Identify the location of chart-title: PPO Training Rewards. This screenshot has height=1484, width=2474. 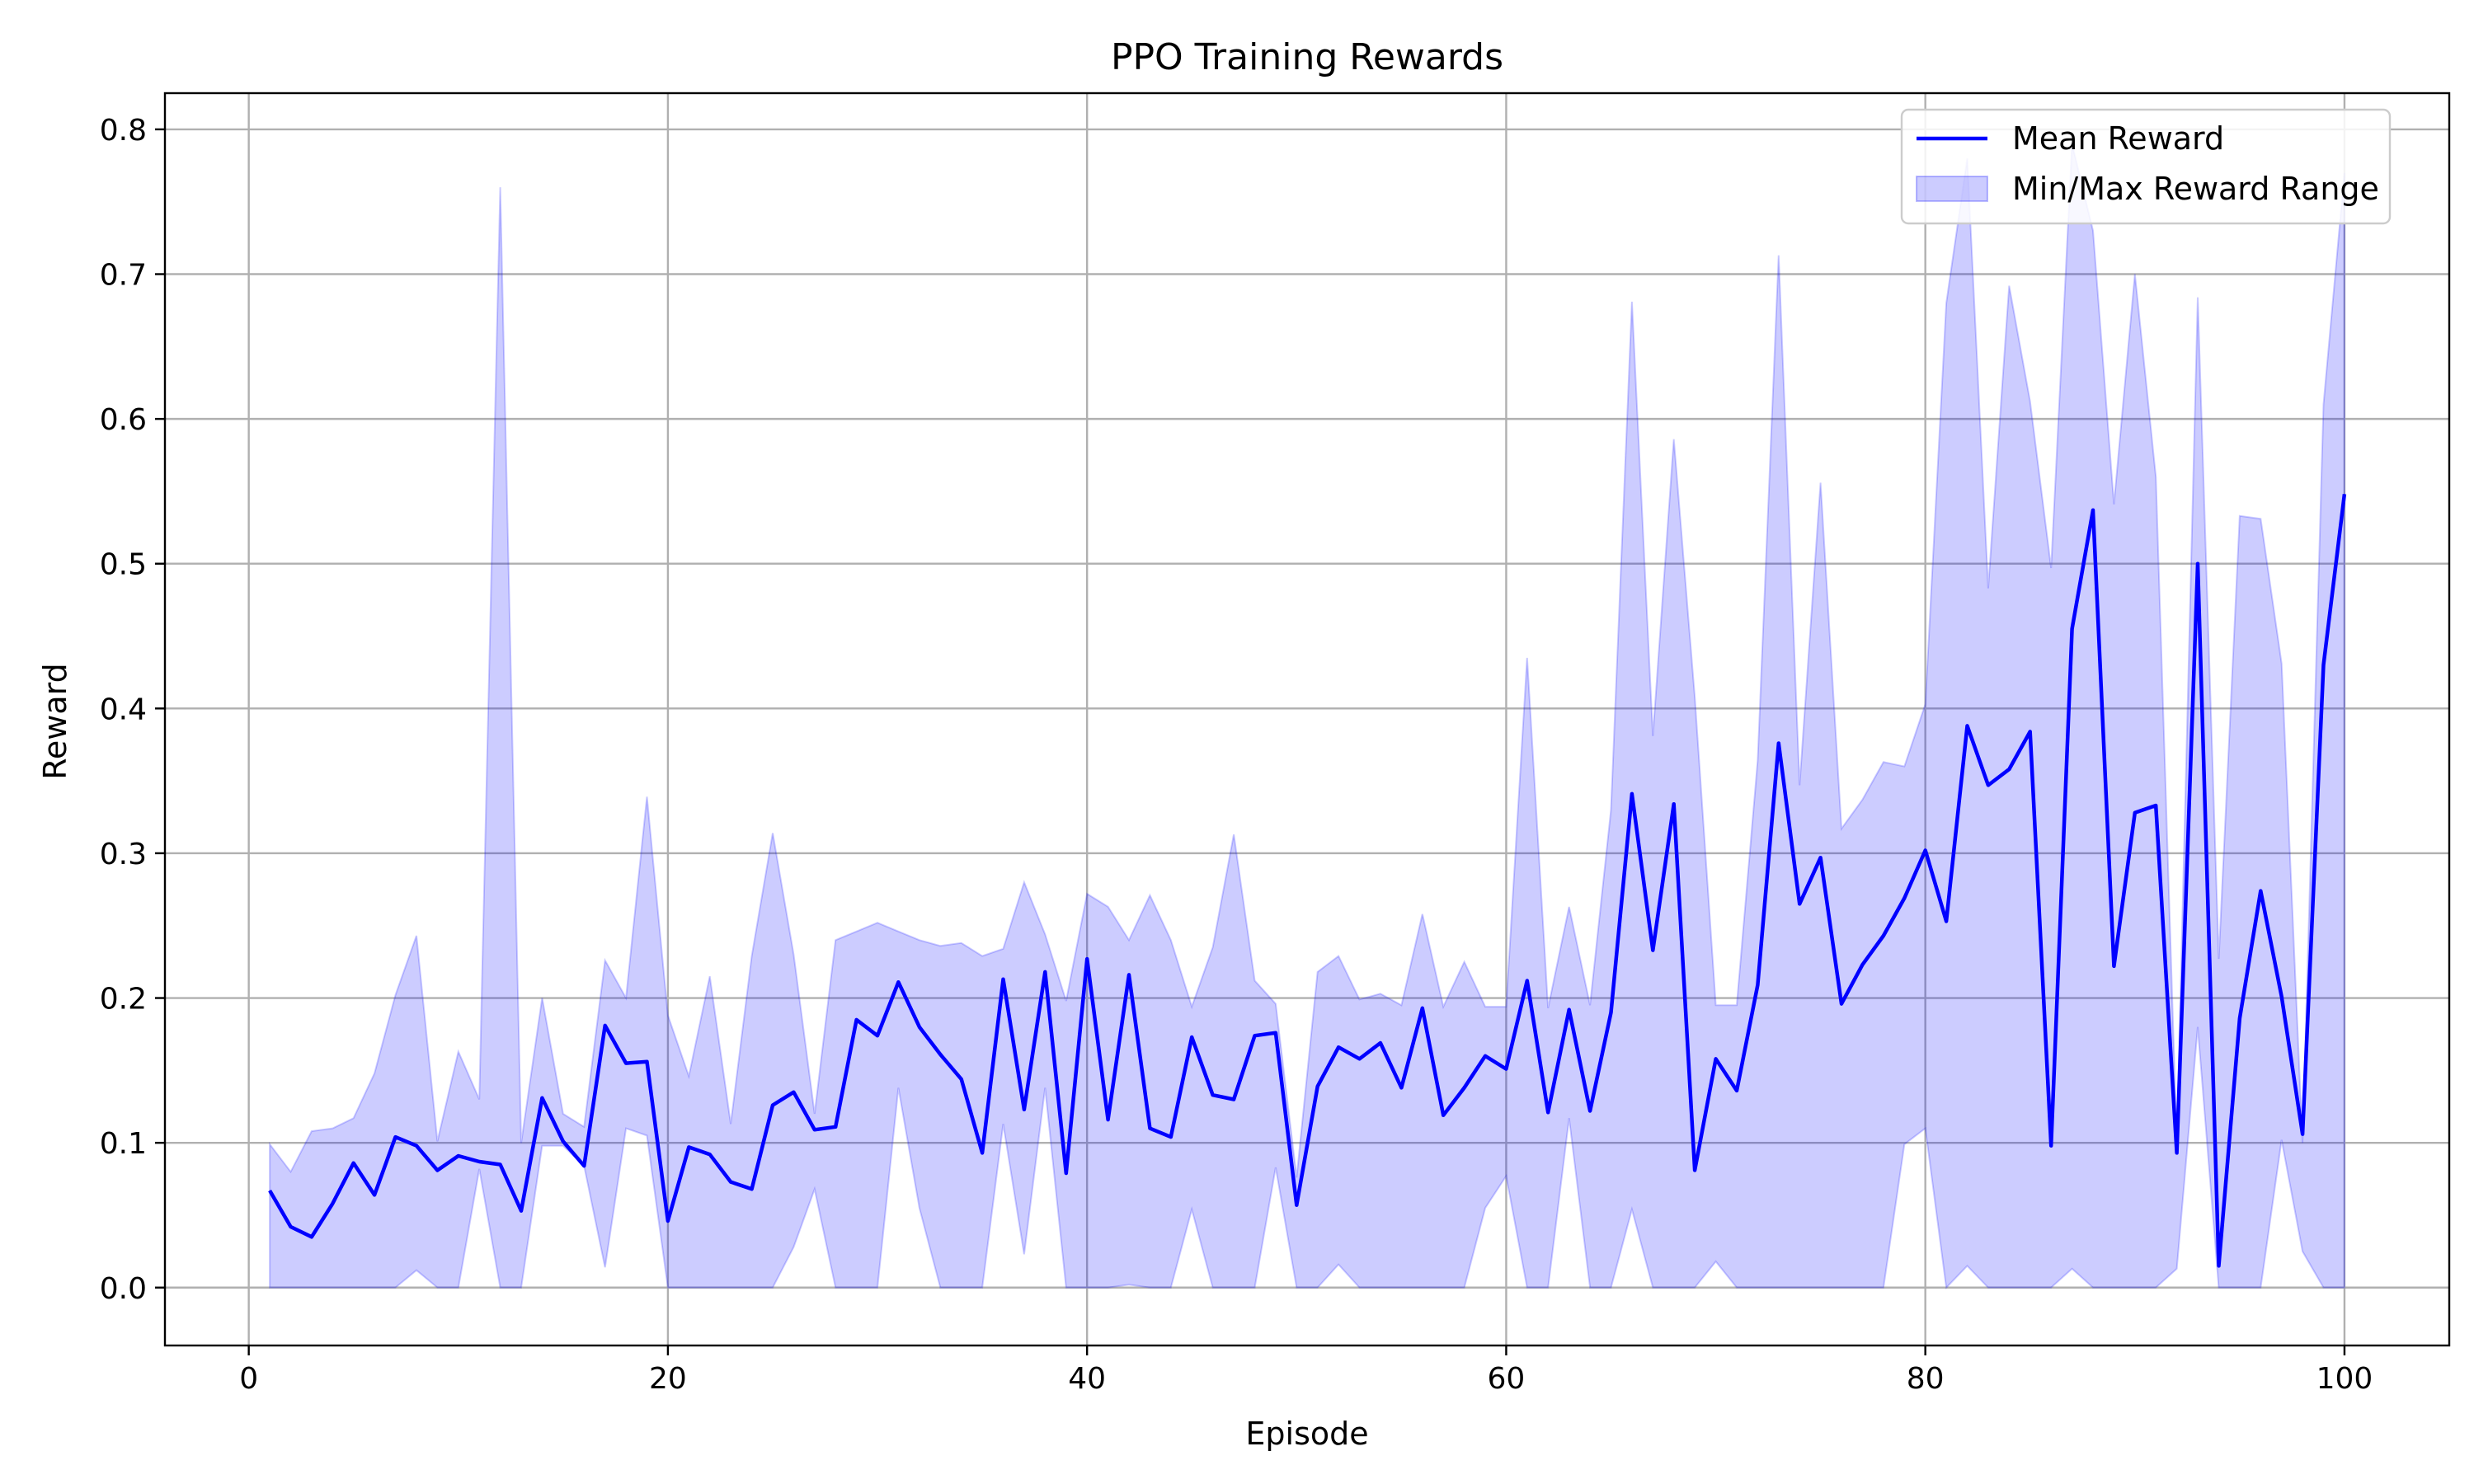
(1307, 57).